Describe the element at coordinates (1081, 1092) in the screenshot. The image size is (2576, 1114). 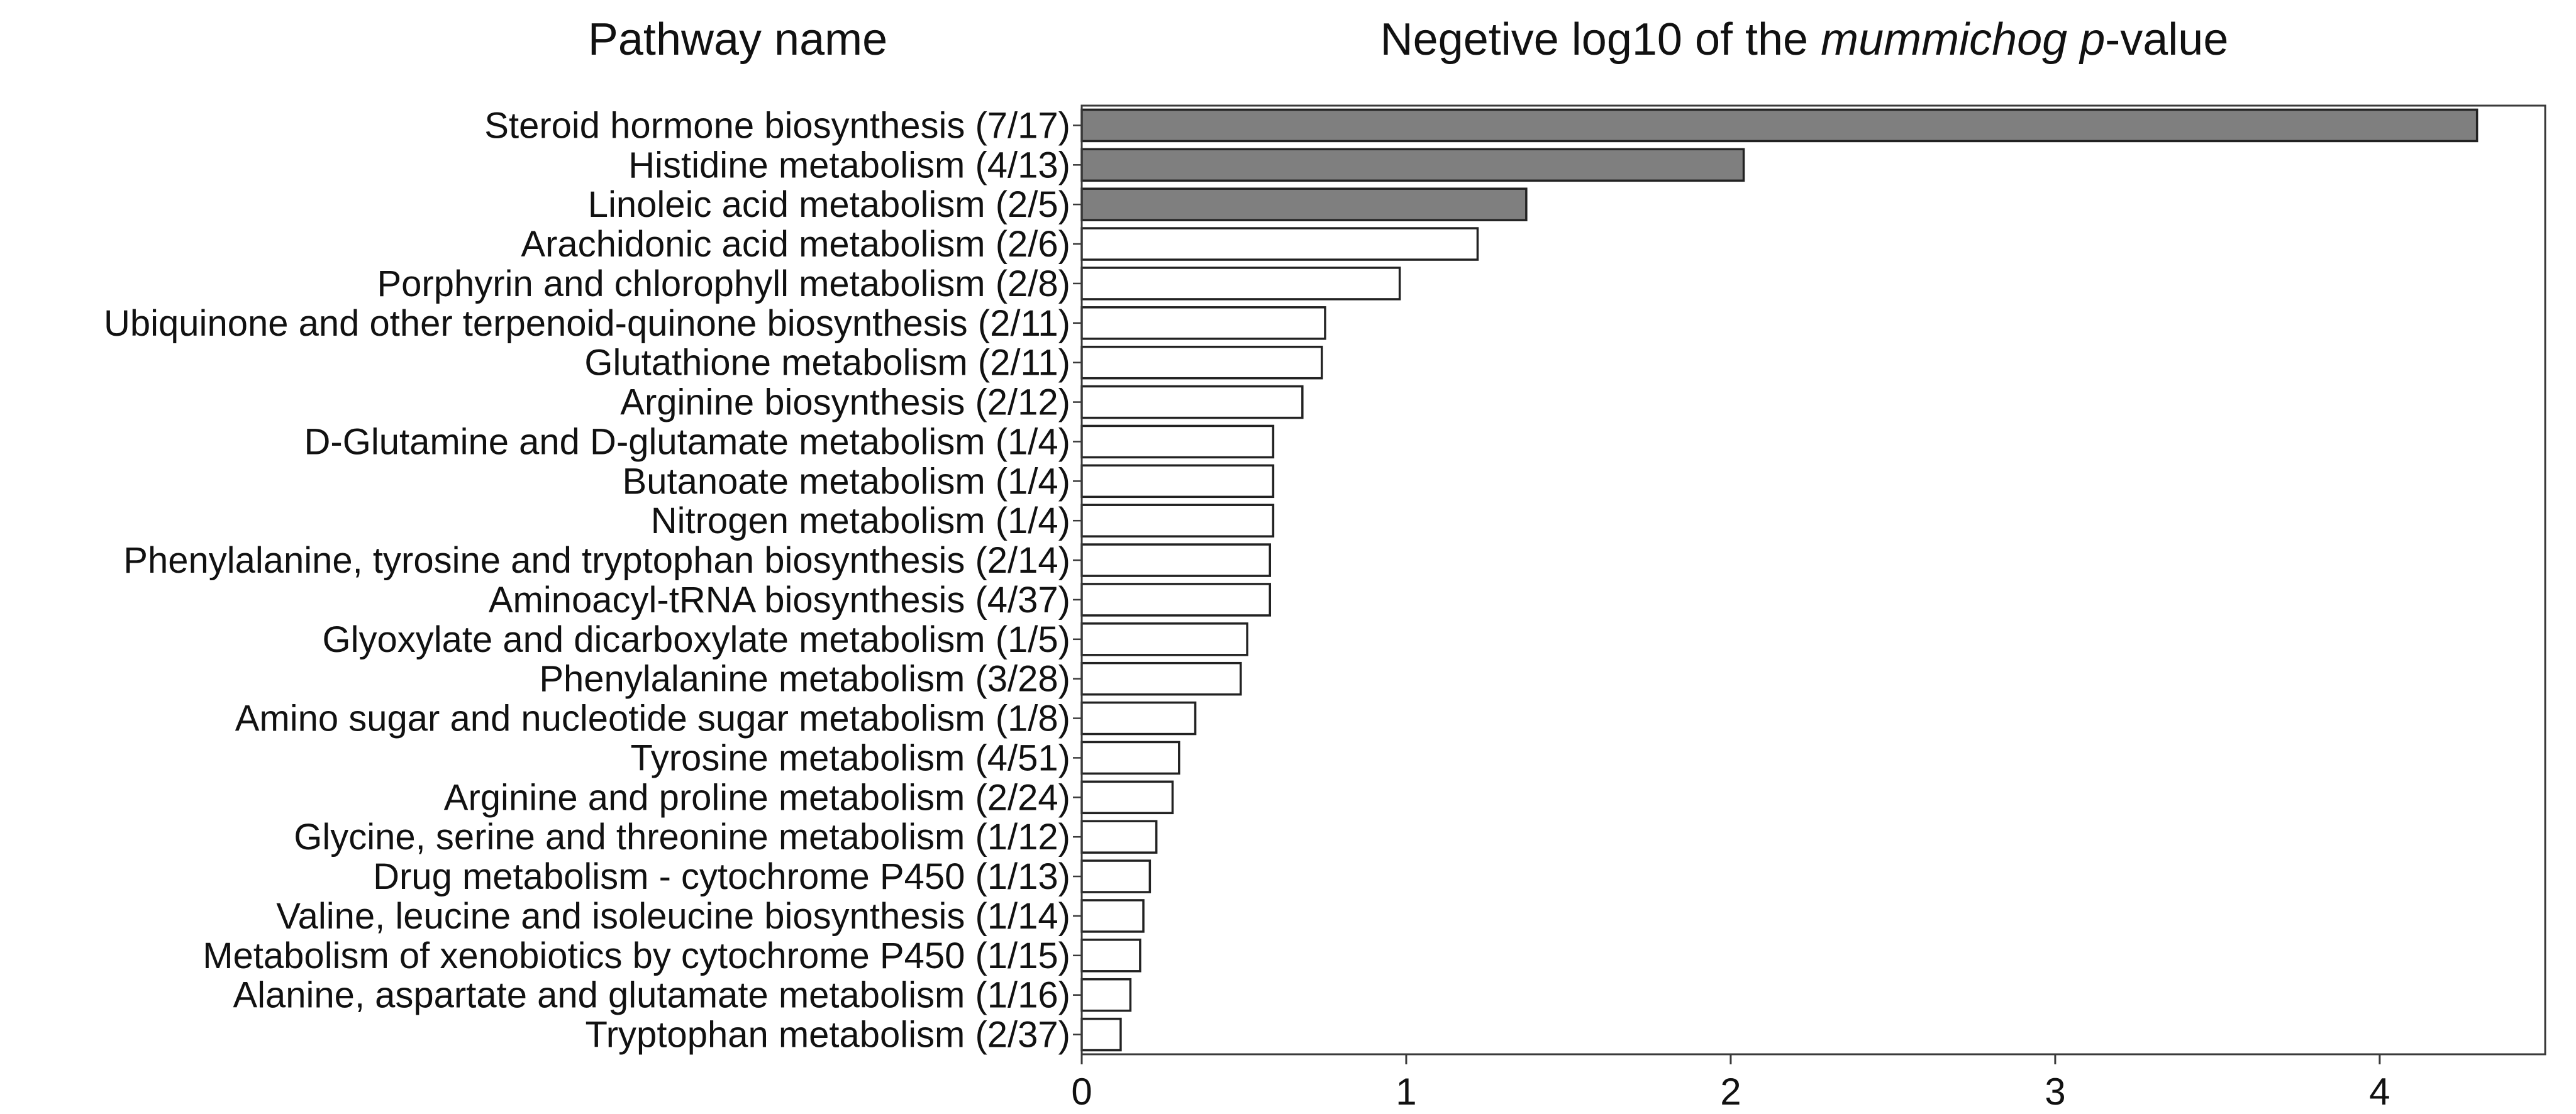
I see `x-tick-label: 0` at that location.